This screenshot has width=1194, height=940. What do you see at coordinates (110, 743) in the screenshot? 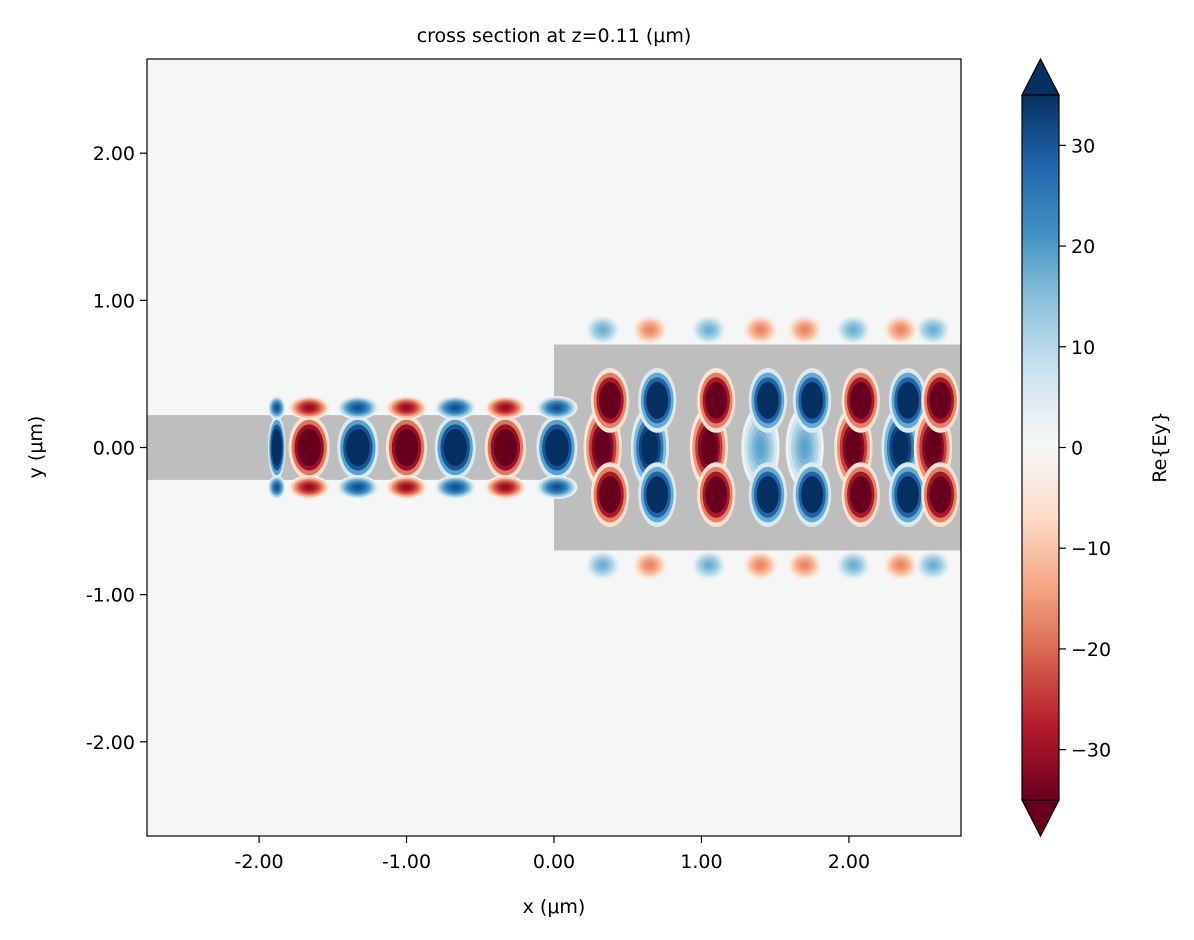
I see `y-tick-label: -2.00` at bounding box center [110, 743].